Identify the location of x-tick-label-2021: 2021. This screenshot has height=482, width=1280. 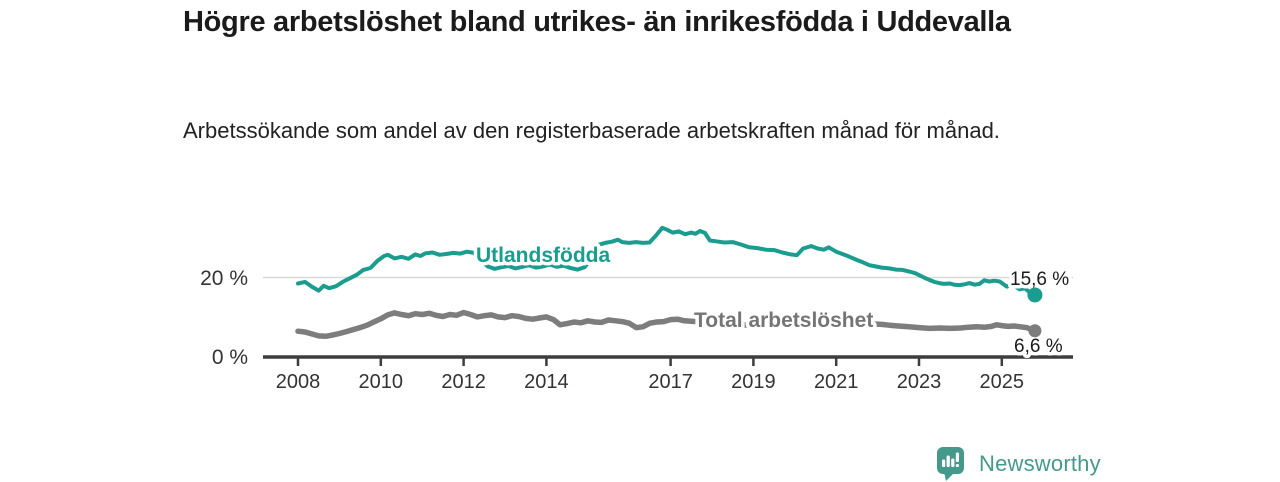
(836, 382).